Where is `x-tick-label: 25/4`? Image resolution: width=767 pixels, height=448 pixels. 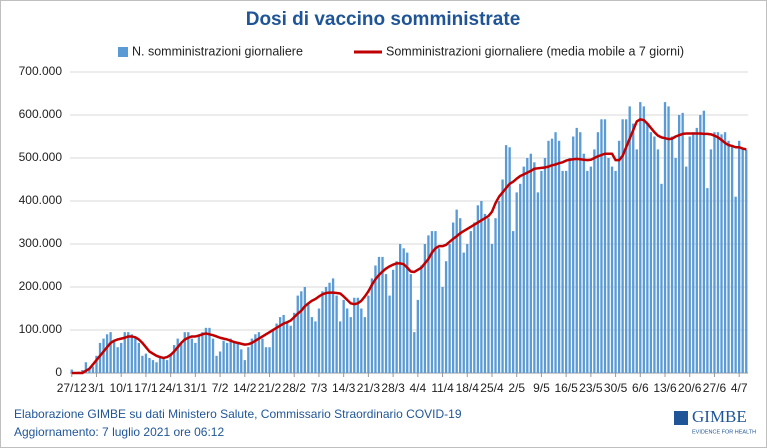
x-tick-label: 25/4 is located at coordinates (492, 388).